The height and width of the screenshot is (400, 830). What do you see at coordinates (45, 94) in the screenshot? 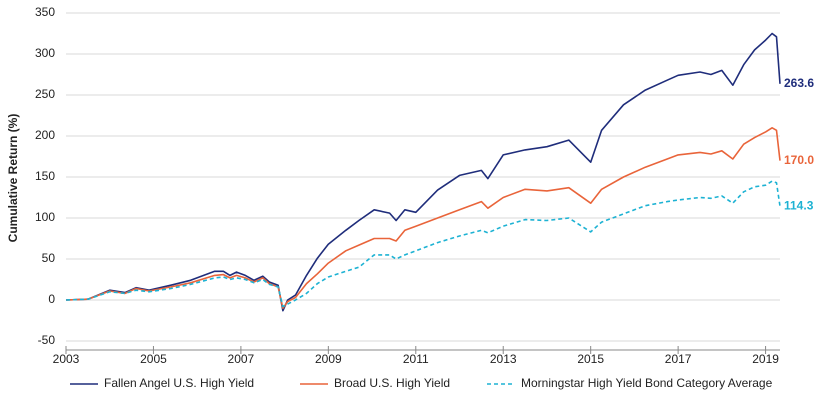
I see `y-tick-label: 250` at bounding box center [45, 94].